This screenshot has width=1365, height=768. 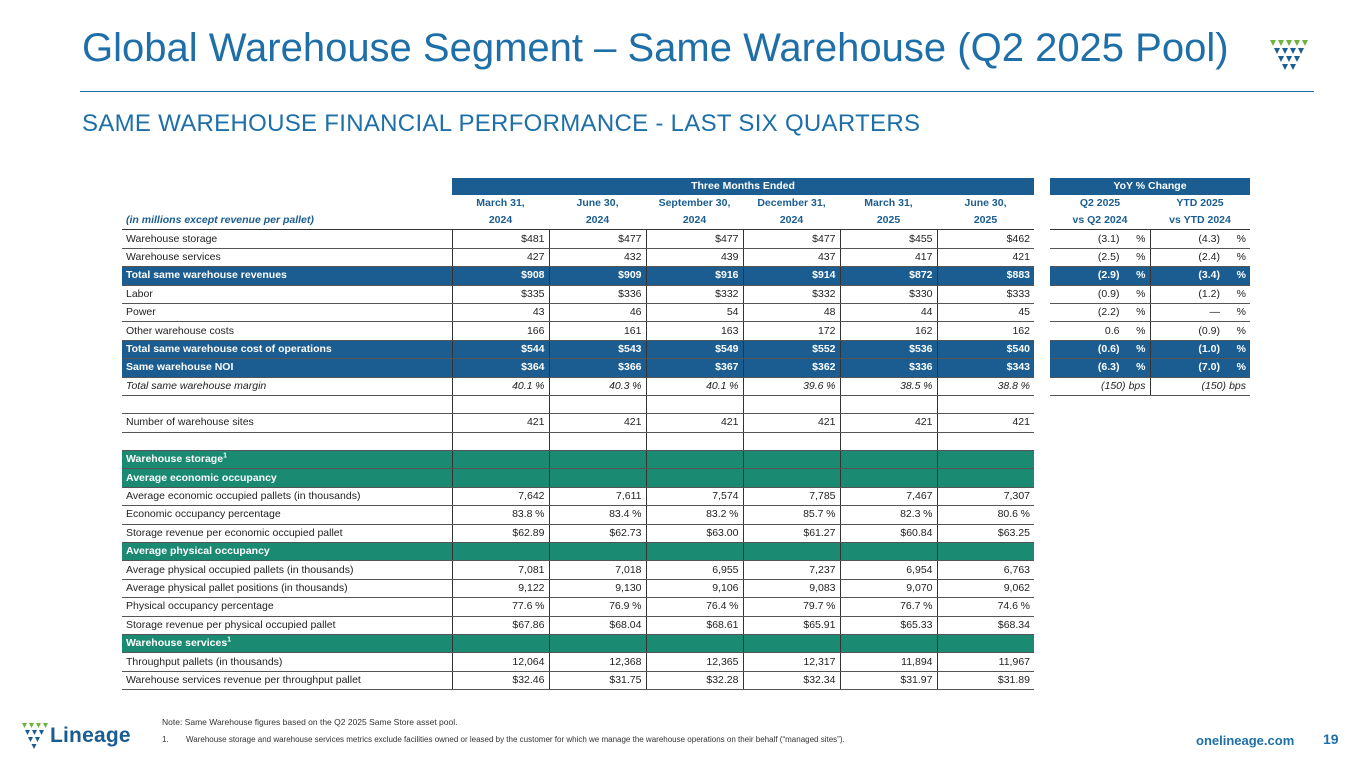 What do you see at coordinates (888, 681) in the screenshot?
I see `value-cell: $31.97` at bounding box center [888, 681].